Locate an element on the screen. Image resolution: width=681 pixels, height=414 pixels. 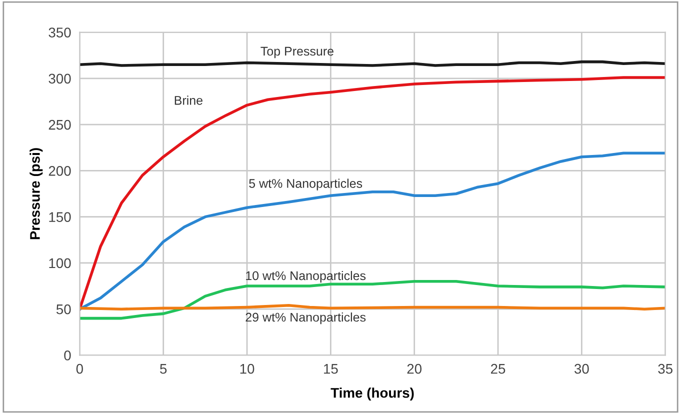
y-tick-label: 150 is located at coordinates (60, 217).